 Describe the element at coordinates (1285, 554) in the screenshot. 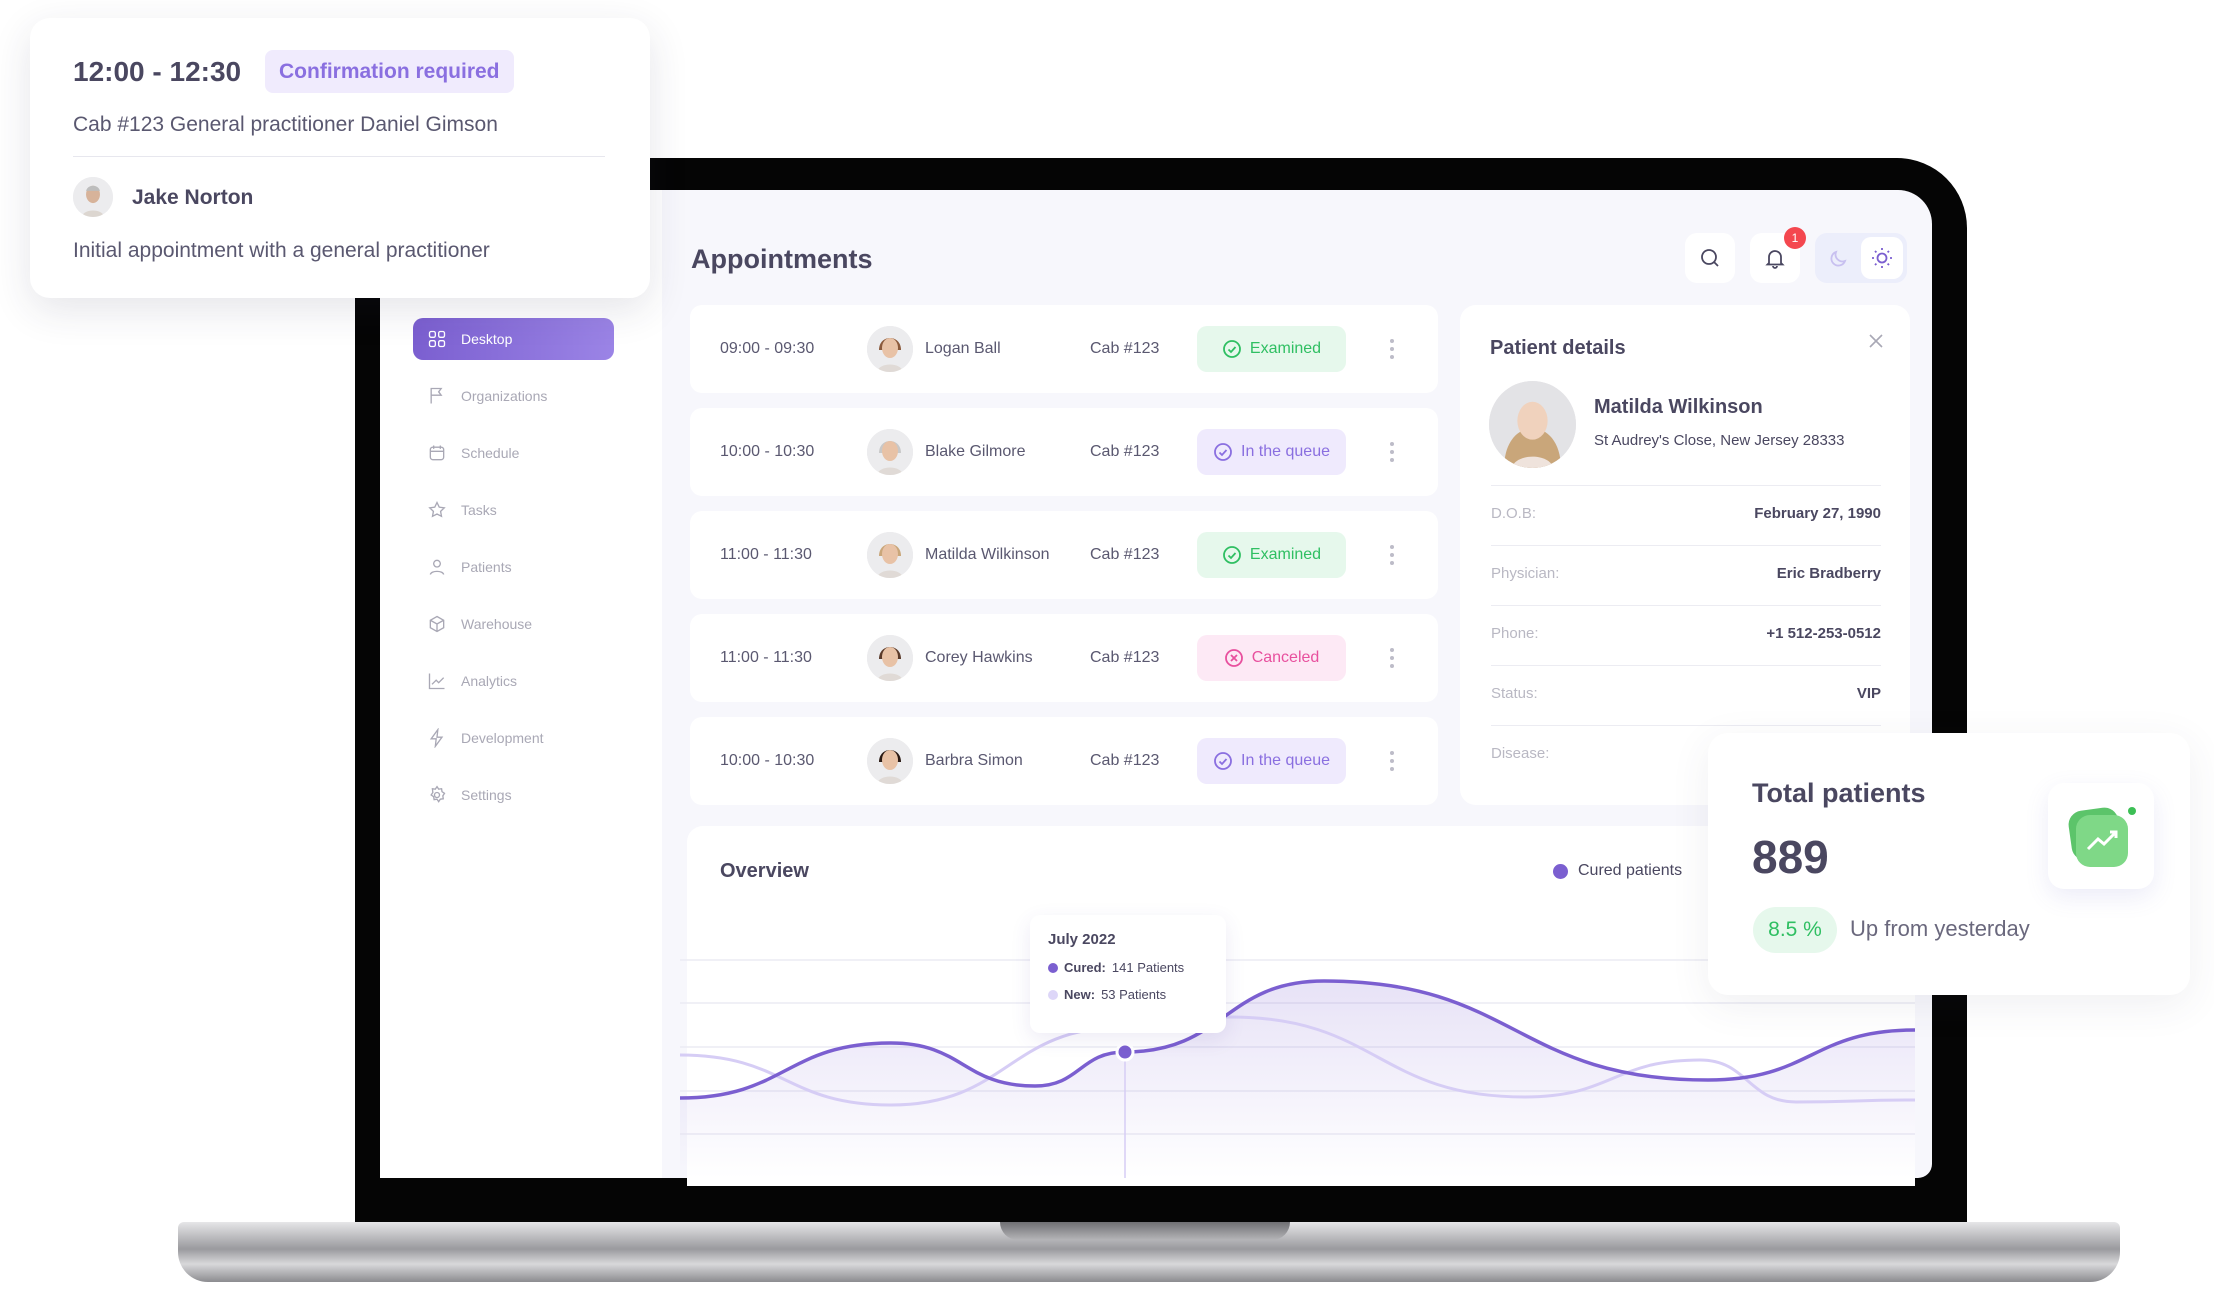

I see `status-label: Examined` at that location.